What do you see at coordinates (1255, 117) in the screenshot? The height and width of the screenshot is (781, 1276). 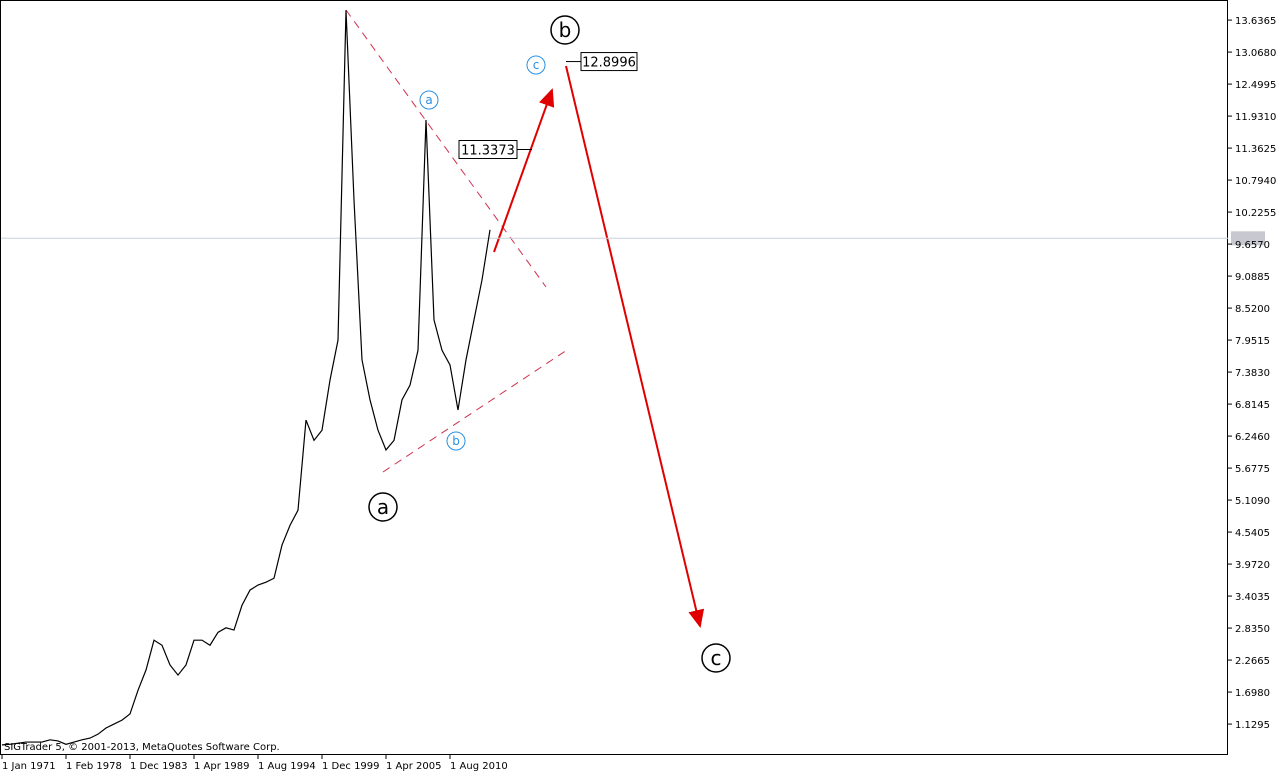 I see `y-tick-label: 11.9310` at bounding box center [1255, 117].